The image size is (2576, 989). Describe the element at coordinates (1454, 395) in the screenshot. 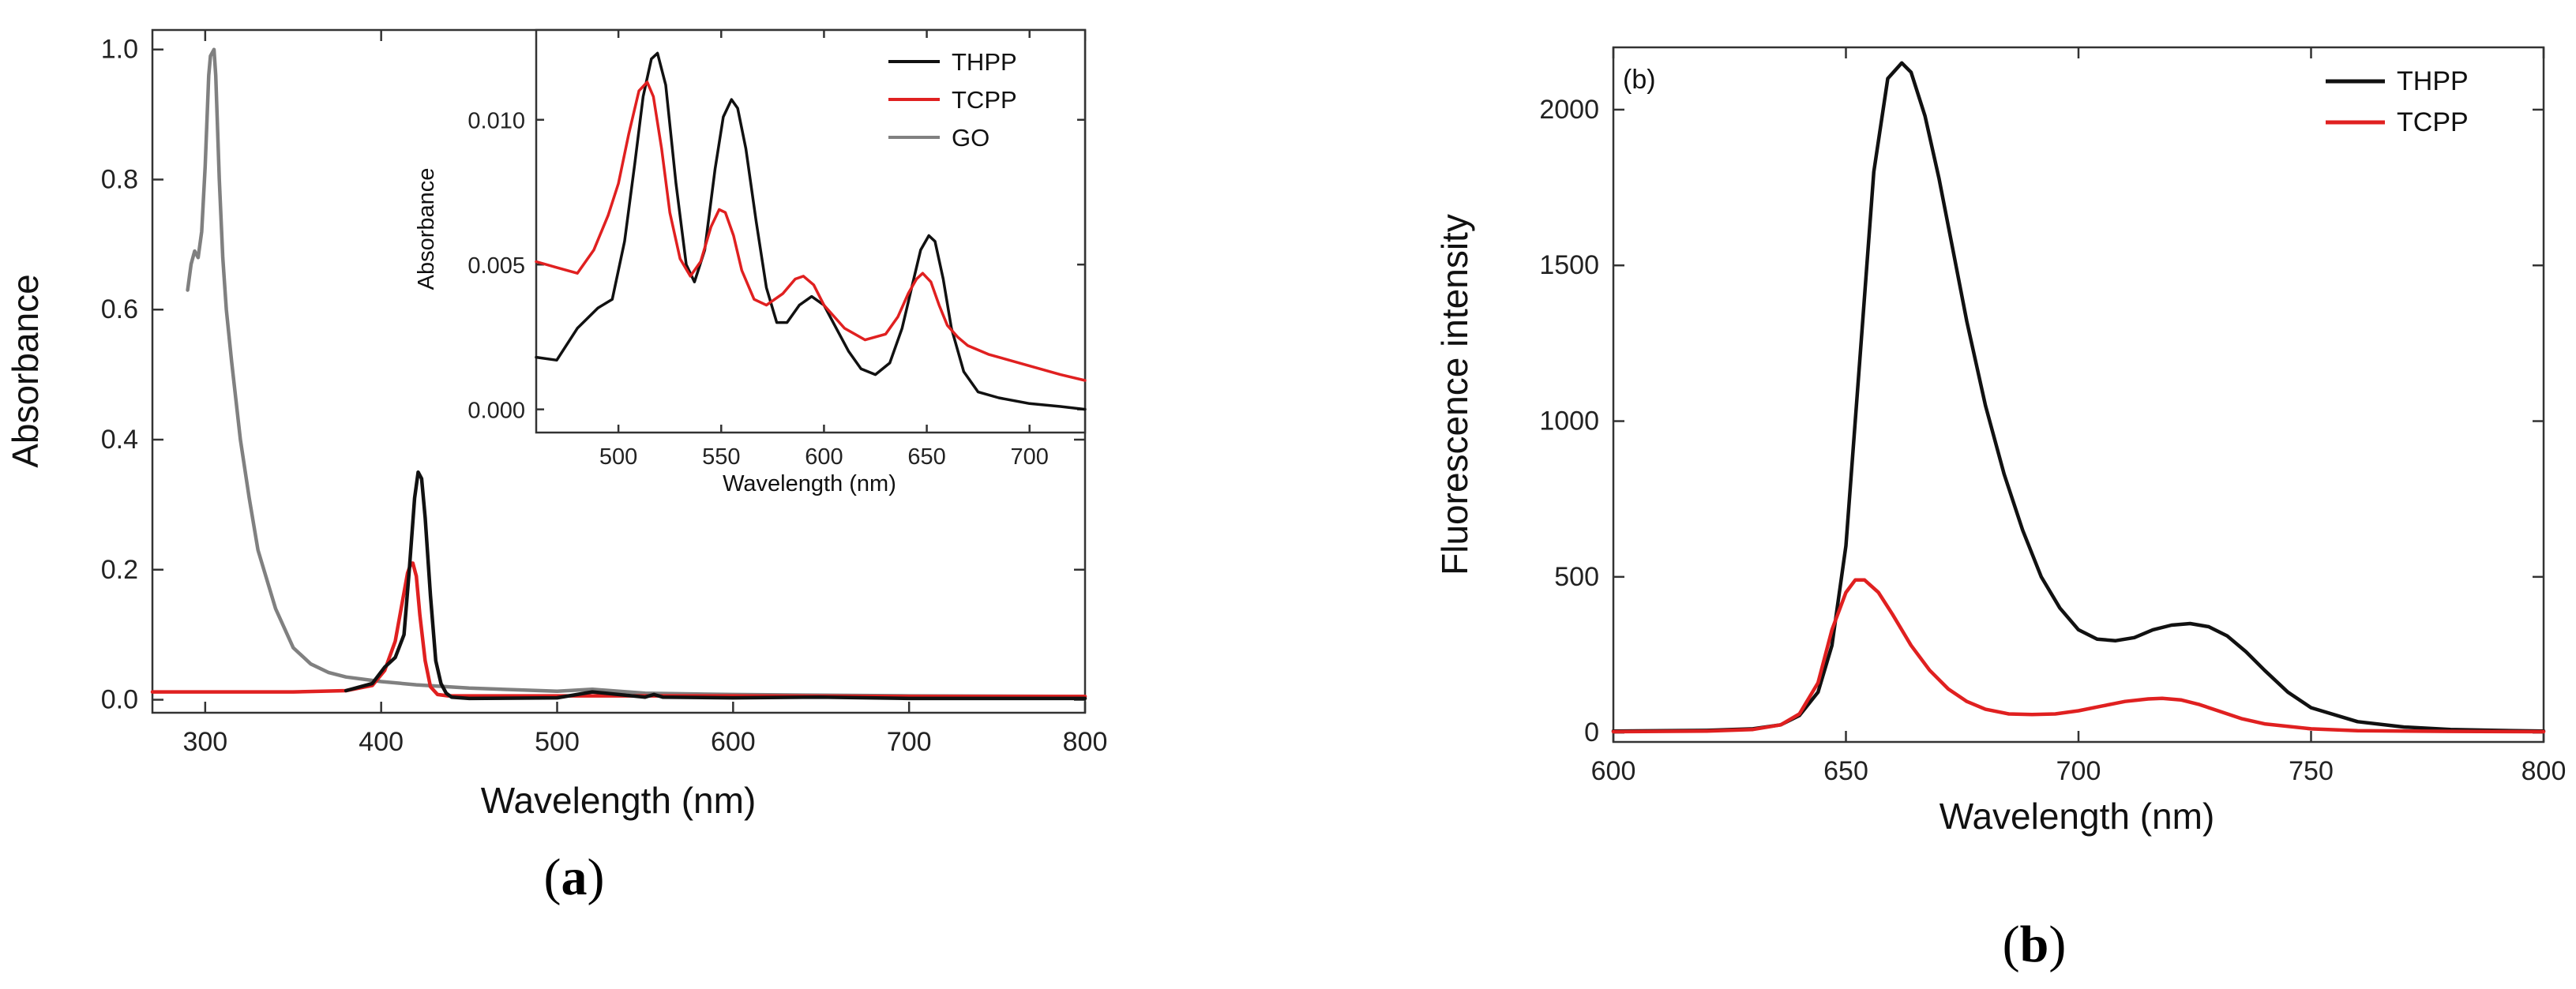

I see `panel-b-y-axis-title: Fluorescence intensity` at that location.